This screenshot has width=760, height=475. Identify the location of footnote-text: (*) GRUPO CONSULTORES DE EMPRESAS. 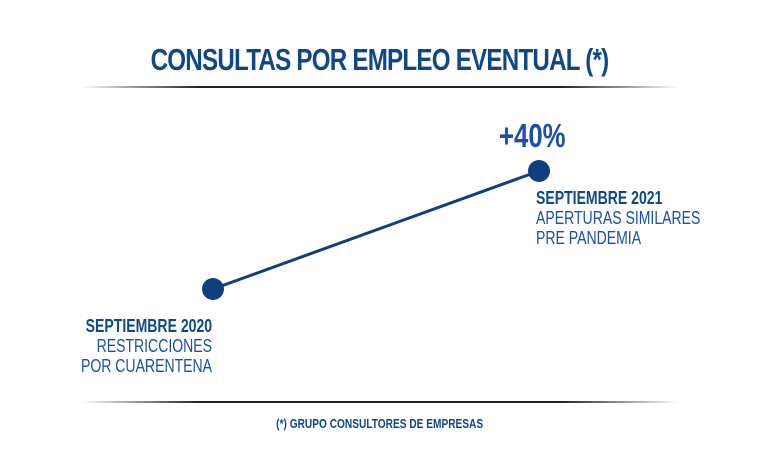
(380, 423).